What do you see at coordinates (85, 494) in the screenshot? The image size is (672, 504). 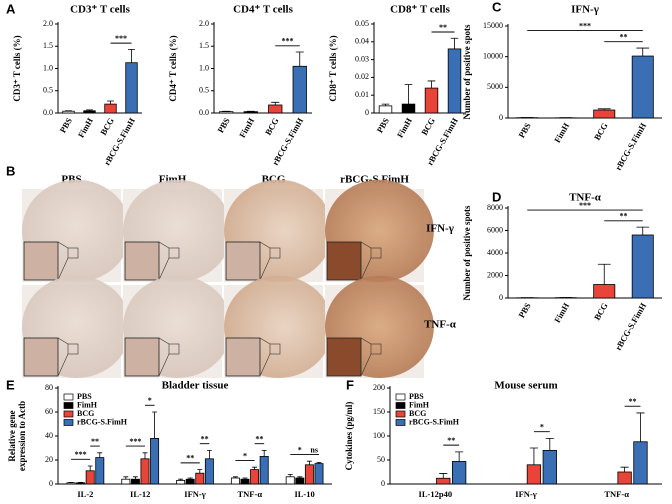 I see `x-tick-label: IL-2` at bounding box center [85, 494].